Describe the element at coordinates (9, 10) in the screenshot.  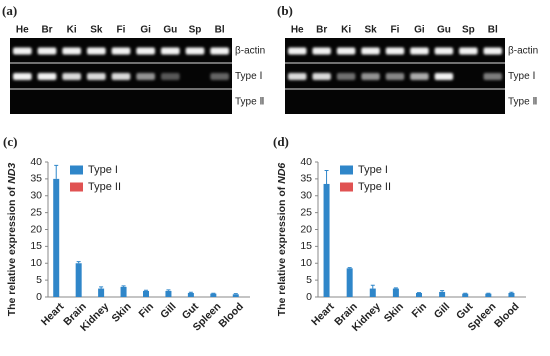
I see `panel-label: (a)` at that location.